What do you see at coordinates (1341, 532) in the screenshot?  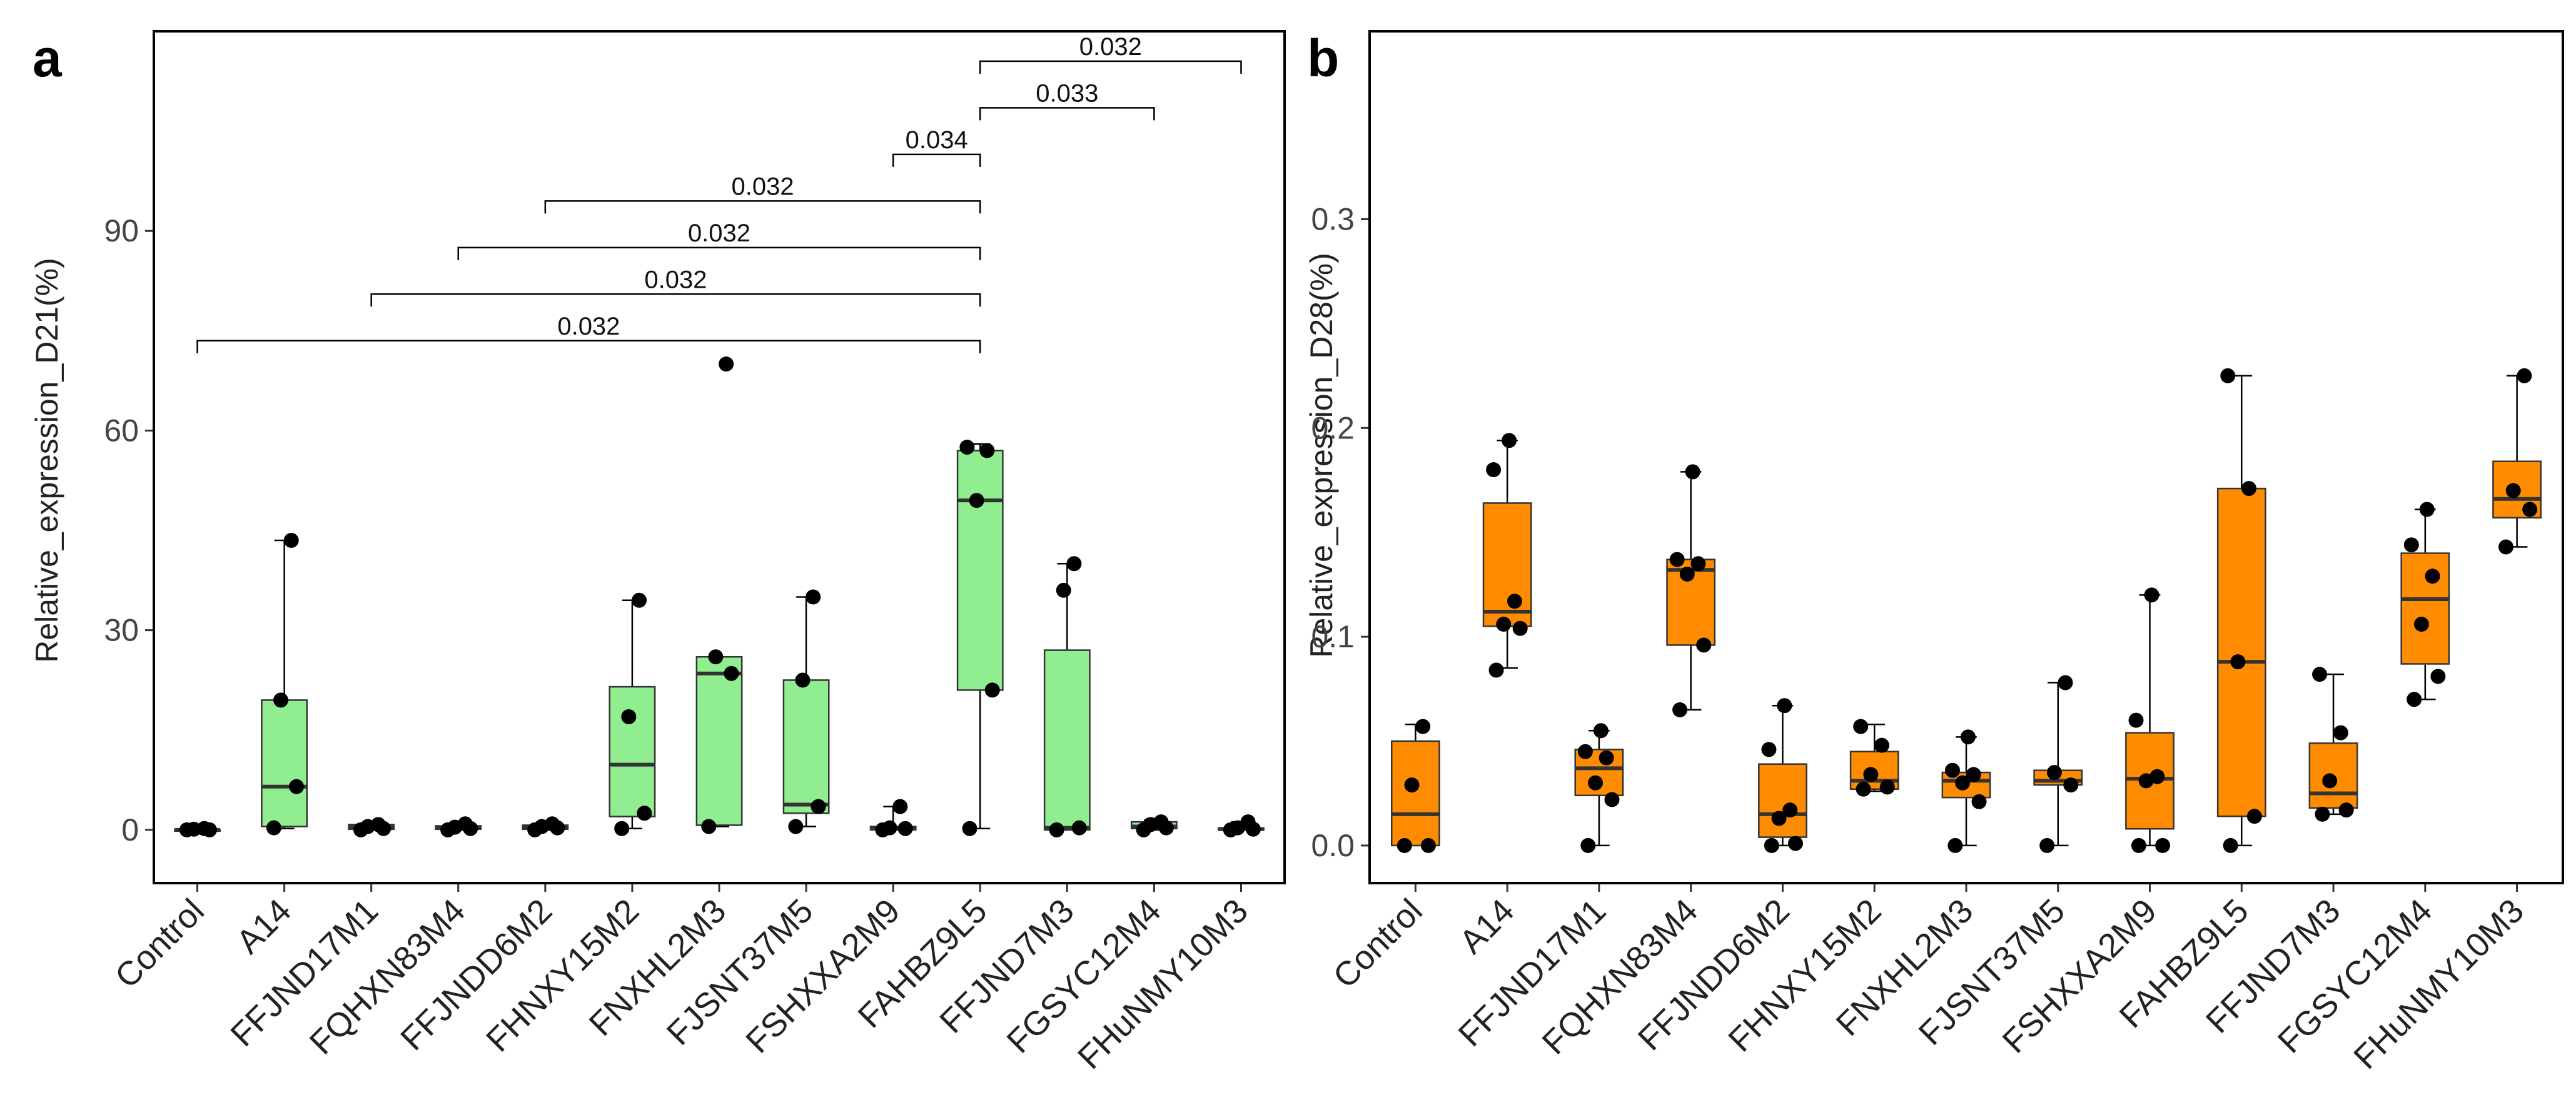 I see `panel-b-y-ticks: 0.0 0.1 0.2 0.3` at bounding box center [1341, 532].